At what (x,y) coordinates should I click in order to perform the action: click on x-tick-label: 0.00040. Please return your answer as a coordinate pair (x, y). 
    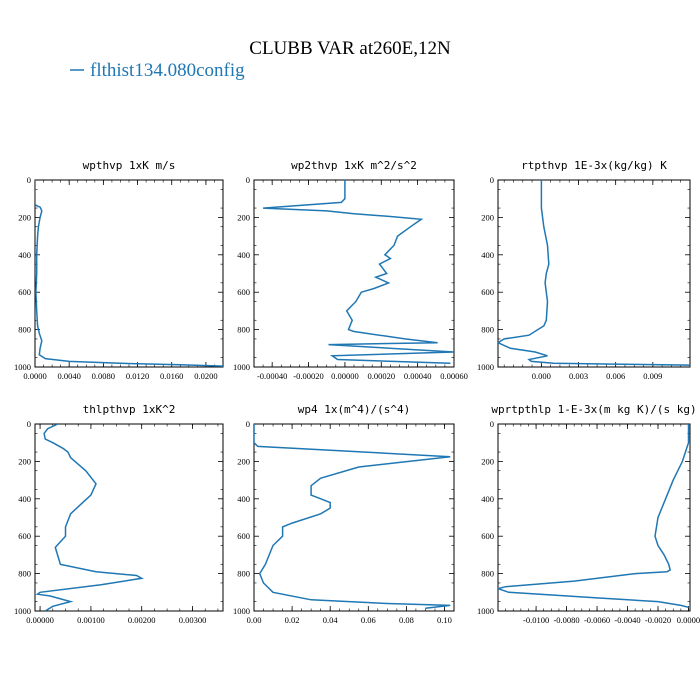
    Looking at the image, I should click on (418, 376).